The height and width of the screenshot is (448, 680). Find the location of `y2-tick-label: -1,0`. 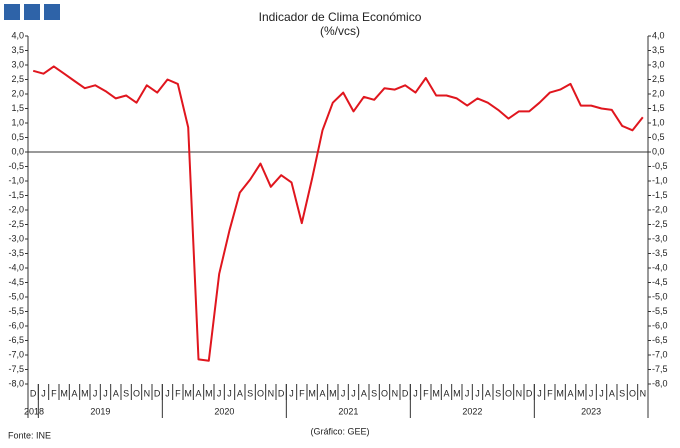

y2-tick-label: -1,0 is located at coordinates (660, 180).